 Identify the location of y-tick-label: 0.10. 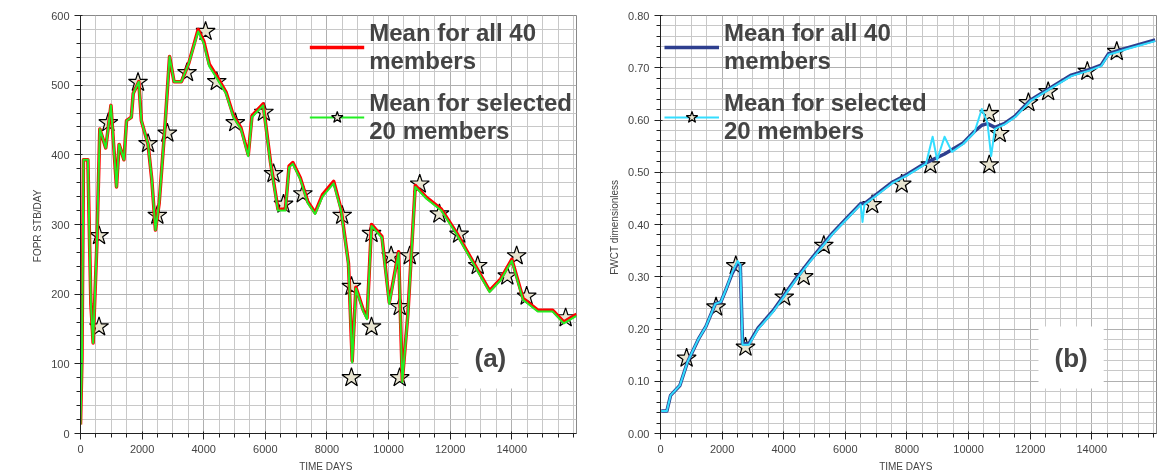
(639, 381).